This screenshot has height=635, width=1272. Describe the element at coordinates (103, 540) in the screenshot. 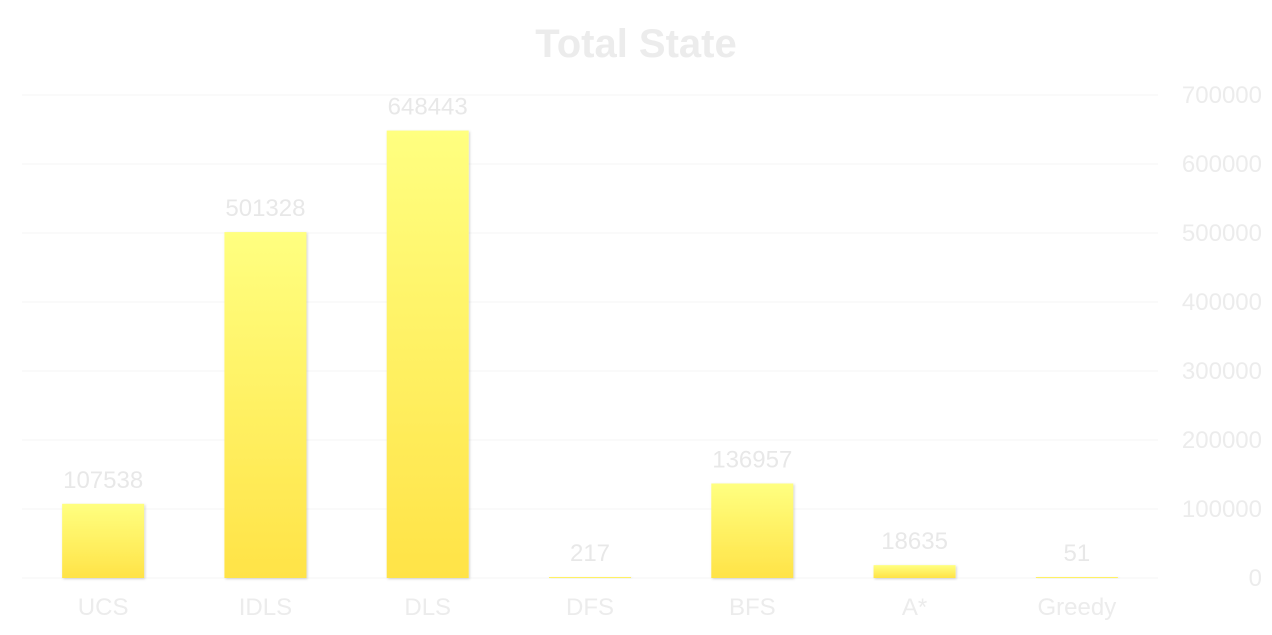

I see `bar-ucs` at that location.